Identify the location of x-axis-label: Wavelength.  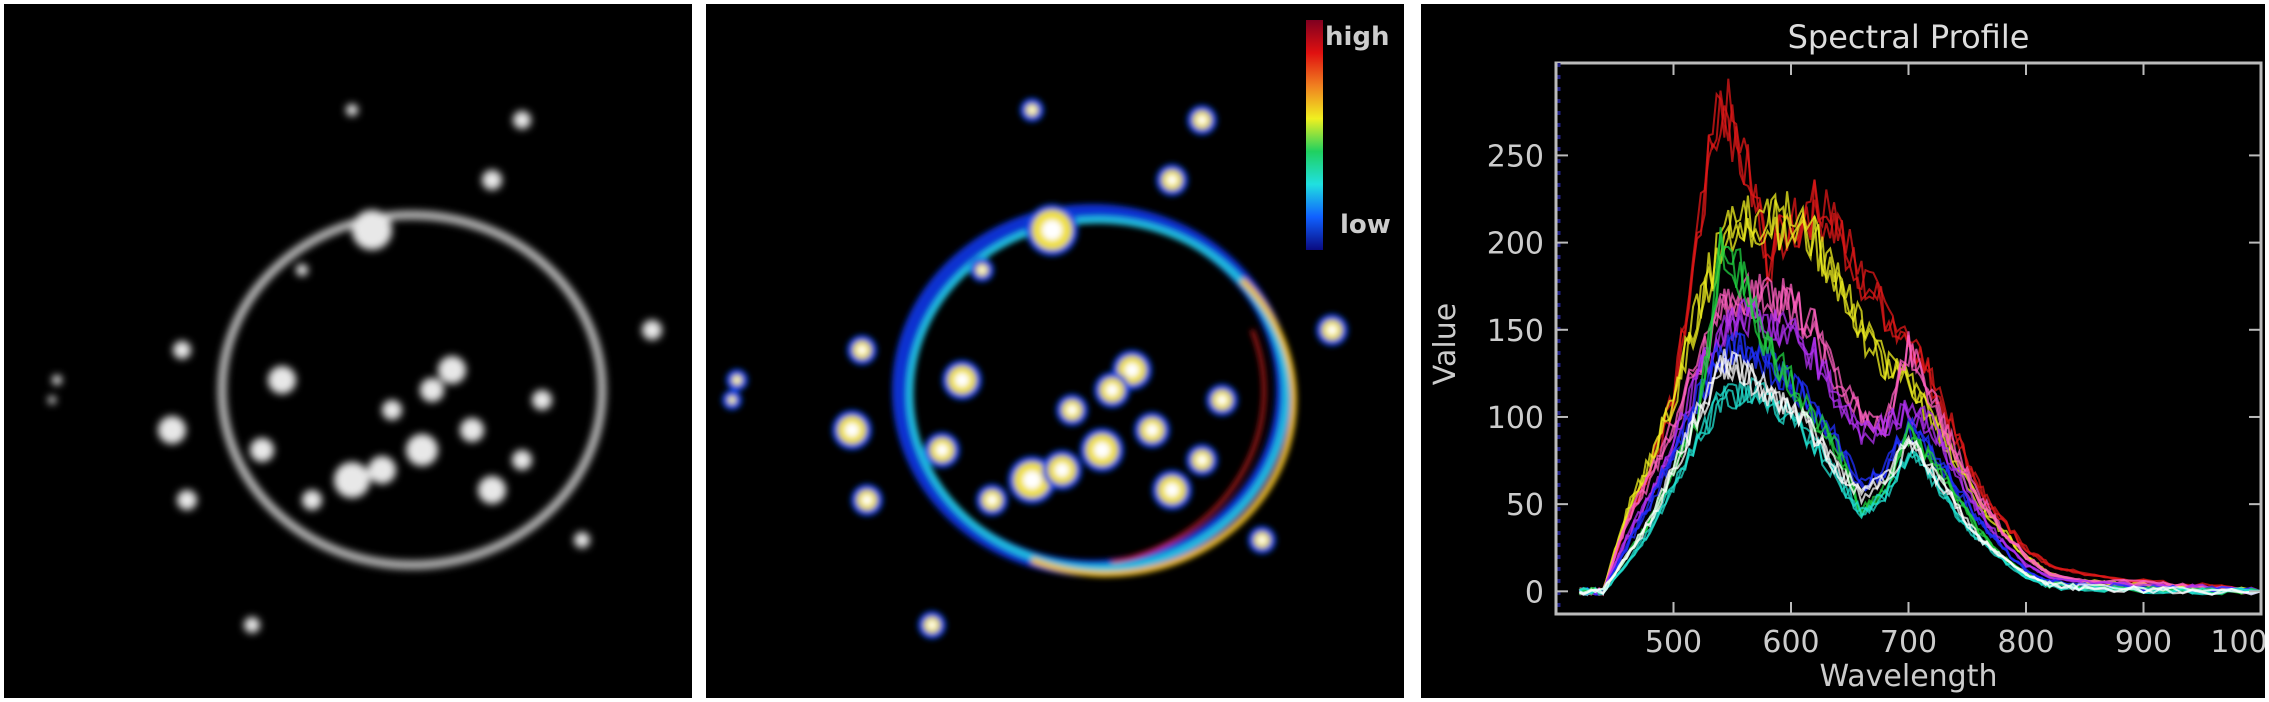
(1909, 676).